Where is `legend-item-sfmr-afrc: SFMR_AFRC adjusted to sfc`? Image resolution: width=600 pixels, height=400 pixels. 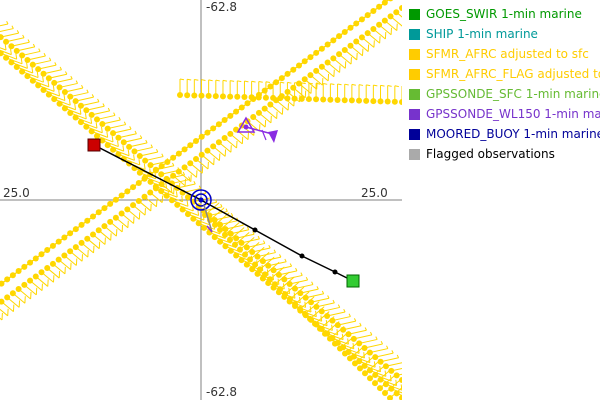 legend-item-sfmr-afrc: SFMR_AFRC adjusted to sfc is located at coordinates (502, 54).